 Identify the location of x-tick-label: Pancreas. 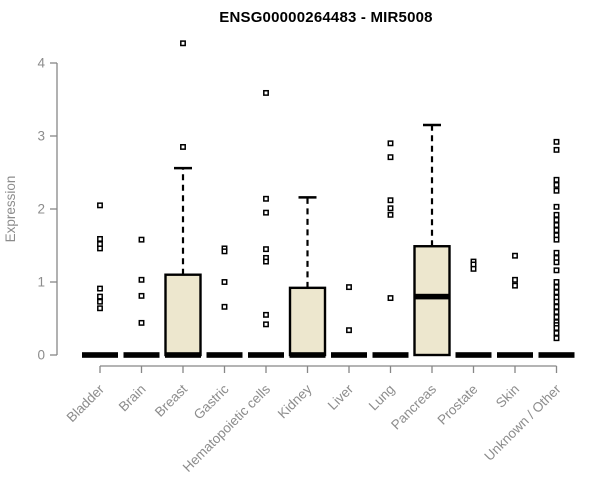
(413, 406).